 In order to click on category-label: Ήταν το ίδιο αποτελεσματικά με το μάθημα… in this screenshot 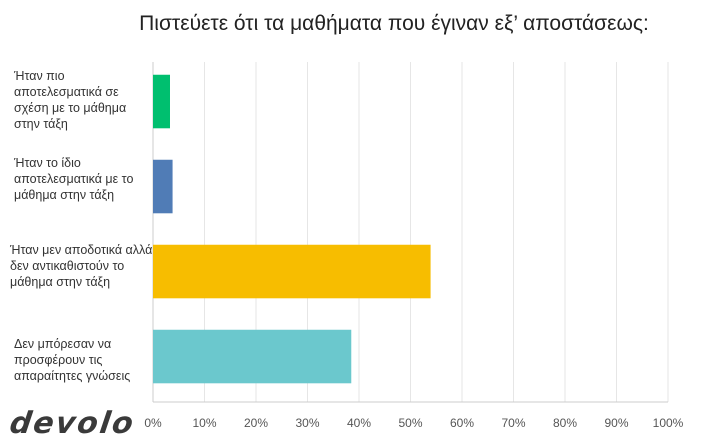, I will do `click(74, 179)`.